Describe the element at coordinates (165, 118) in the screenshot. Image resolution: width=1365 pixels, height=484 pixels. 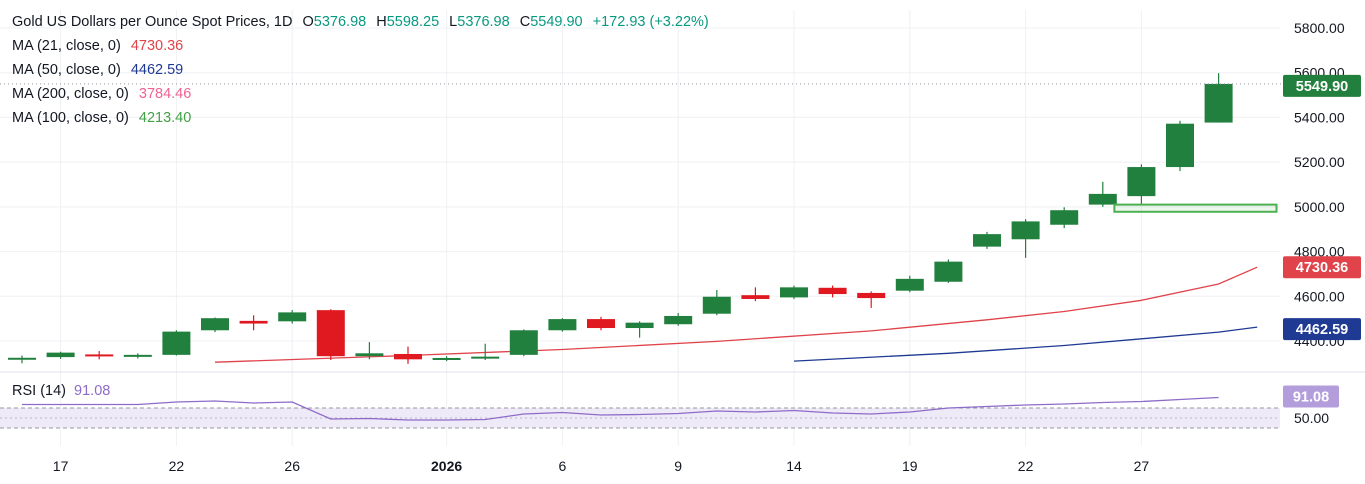
I see `ma100-value: 4213.40` at that location.